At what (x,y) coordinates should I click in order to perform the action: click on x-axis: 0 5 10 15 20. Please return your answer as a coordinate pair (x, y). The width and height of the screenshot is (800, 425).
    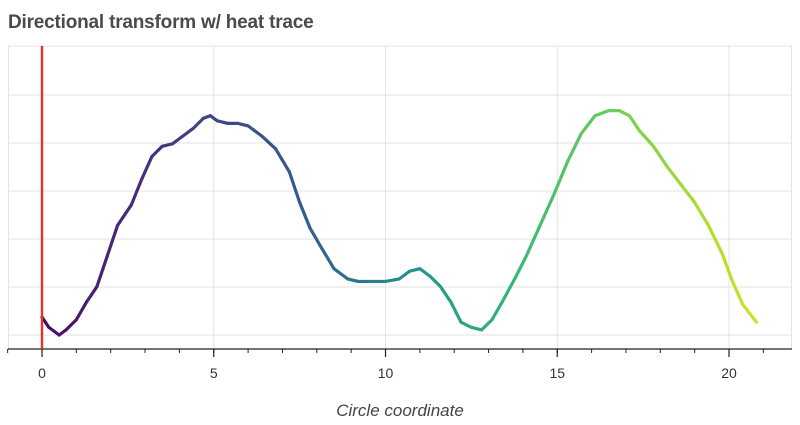
    Looking at the image, I should click on (399, 364).